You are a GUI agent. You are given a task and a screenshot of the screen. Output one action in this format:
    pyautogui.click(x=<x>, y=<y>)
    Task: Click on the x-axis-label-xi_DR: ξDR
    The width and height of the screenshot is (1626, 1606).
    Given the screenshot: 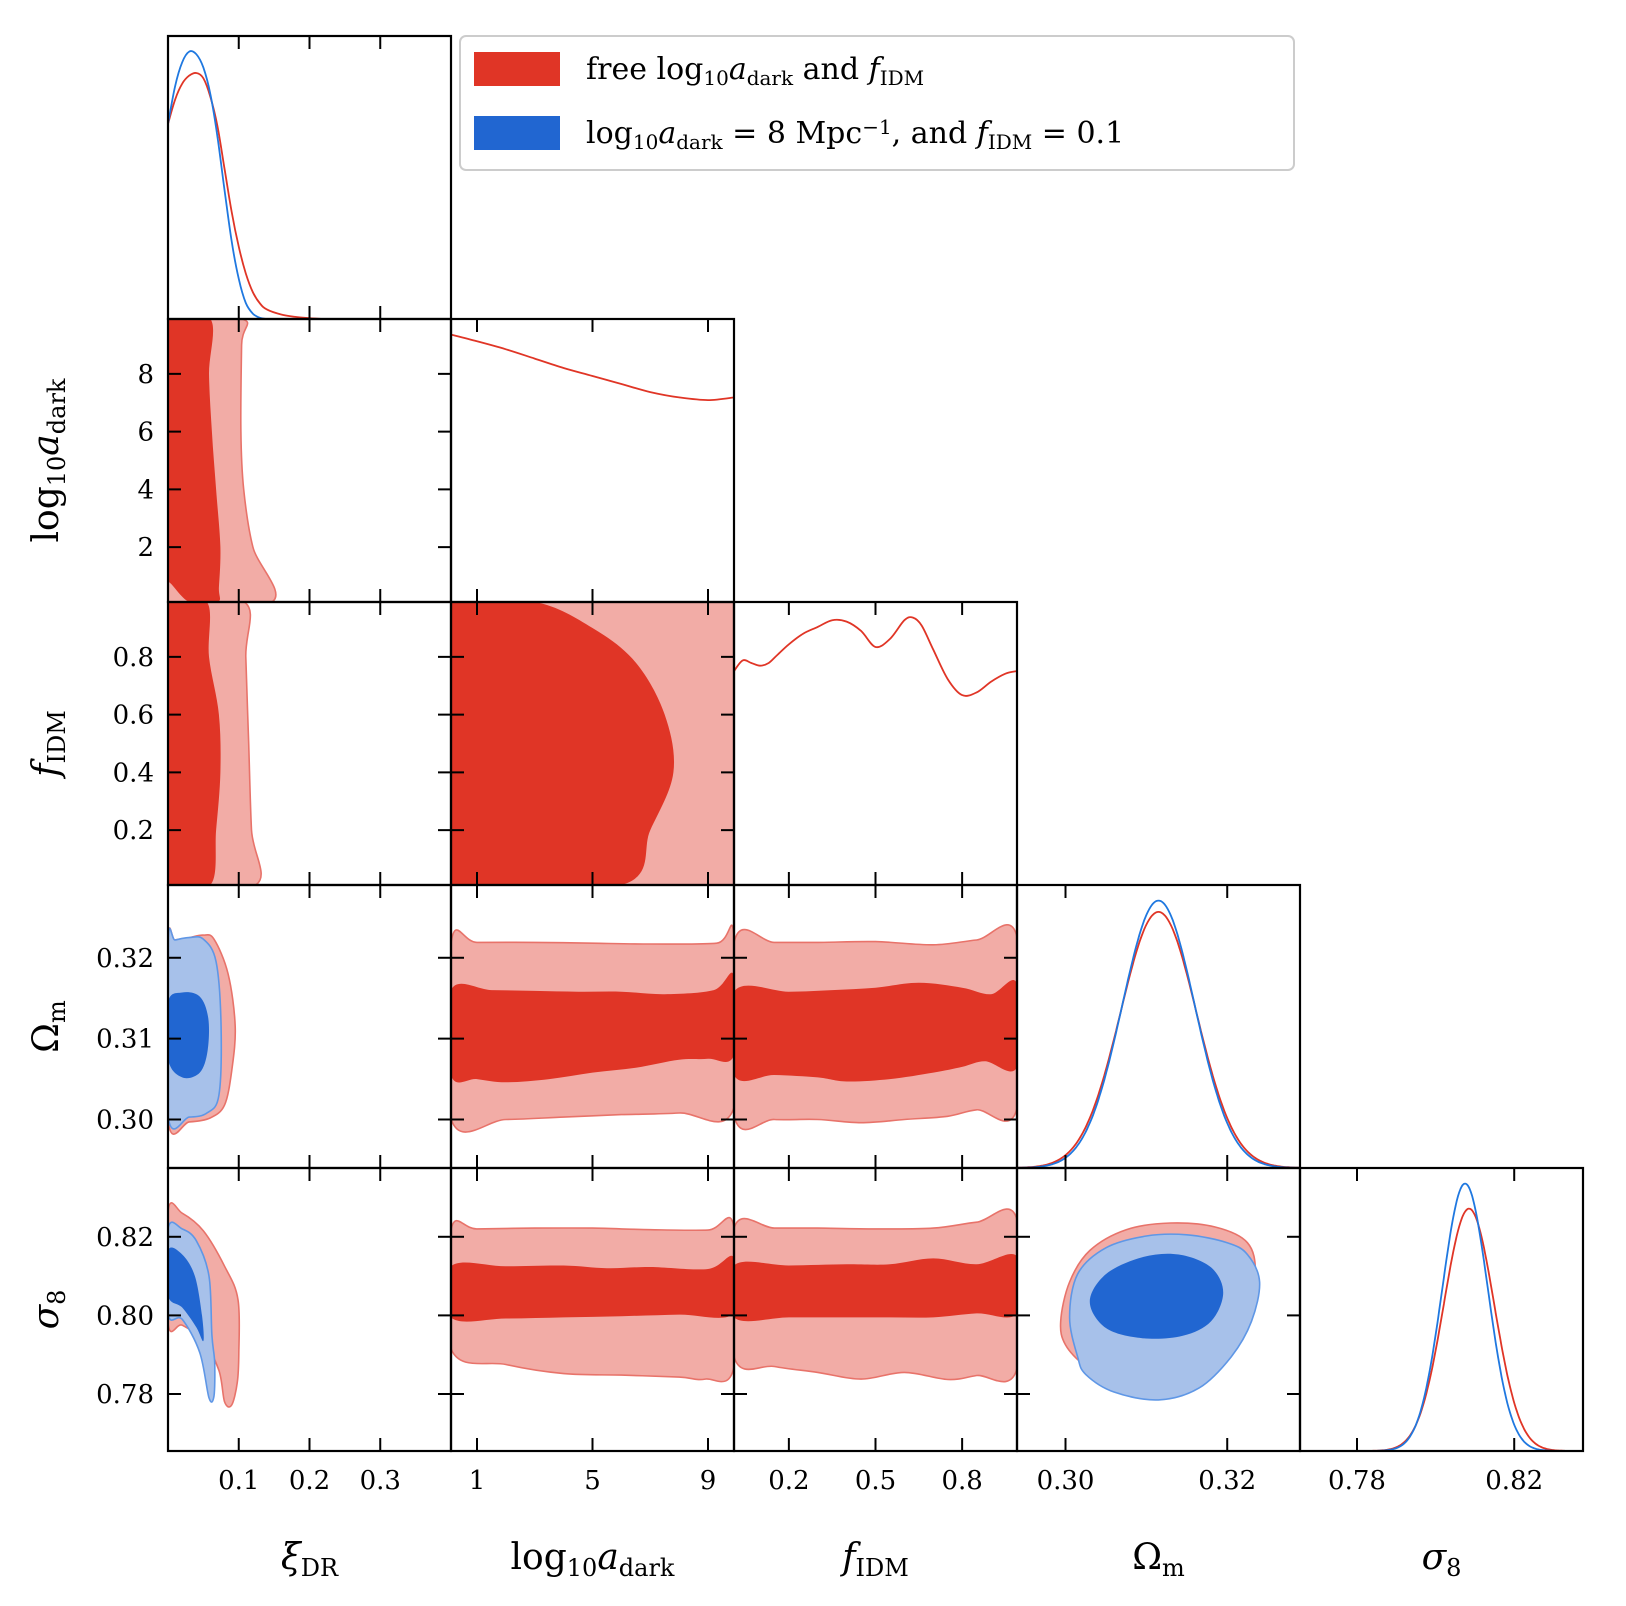 What is the action you would take?
    pyautogui.click(x=310, y=1559)
    